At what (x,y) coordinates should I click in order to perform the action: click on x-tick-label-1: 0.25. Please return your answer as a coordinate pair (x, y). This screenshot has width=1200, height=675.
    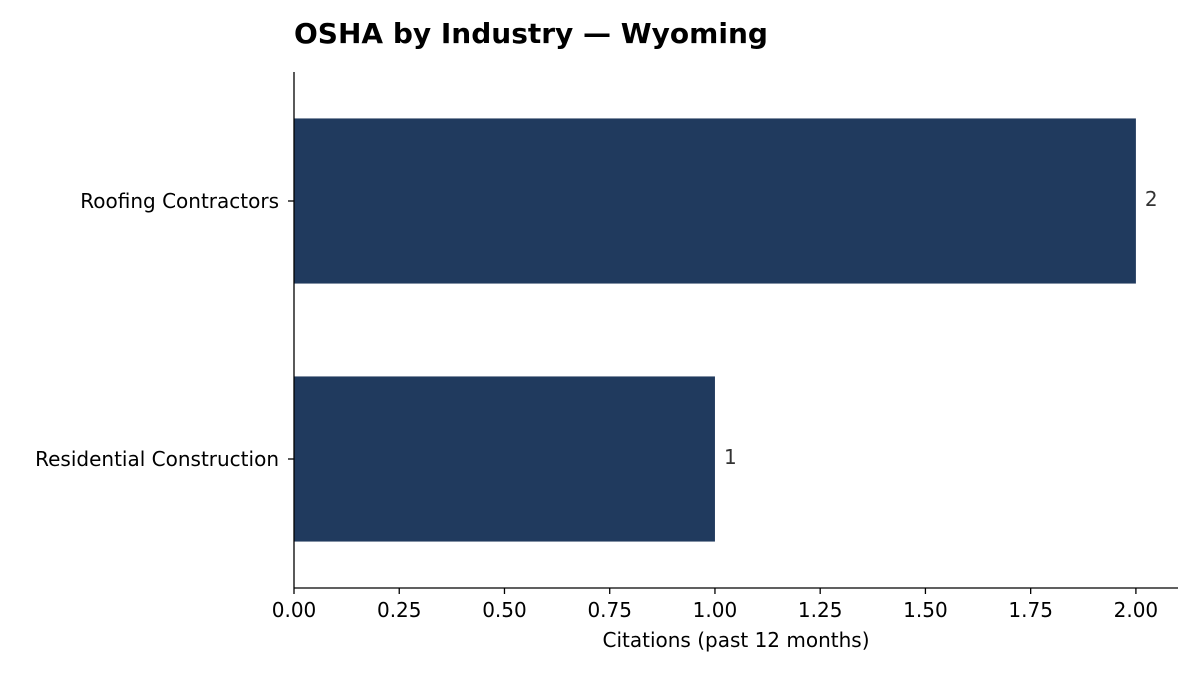
    Looking at the image, I should click on (399, 610).